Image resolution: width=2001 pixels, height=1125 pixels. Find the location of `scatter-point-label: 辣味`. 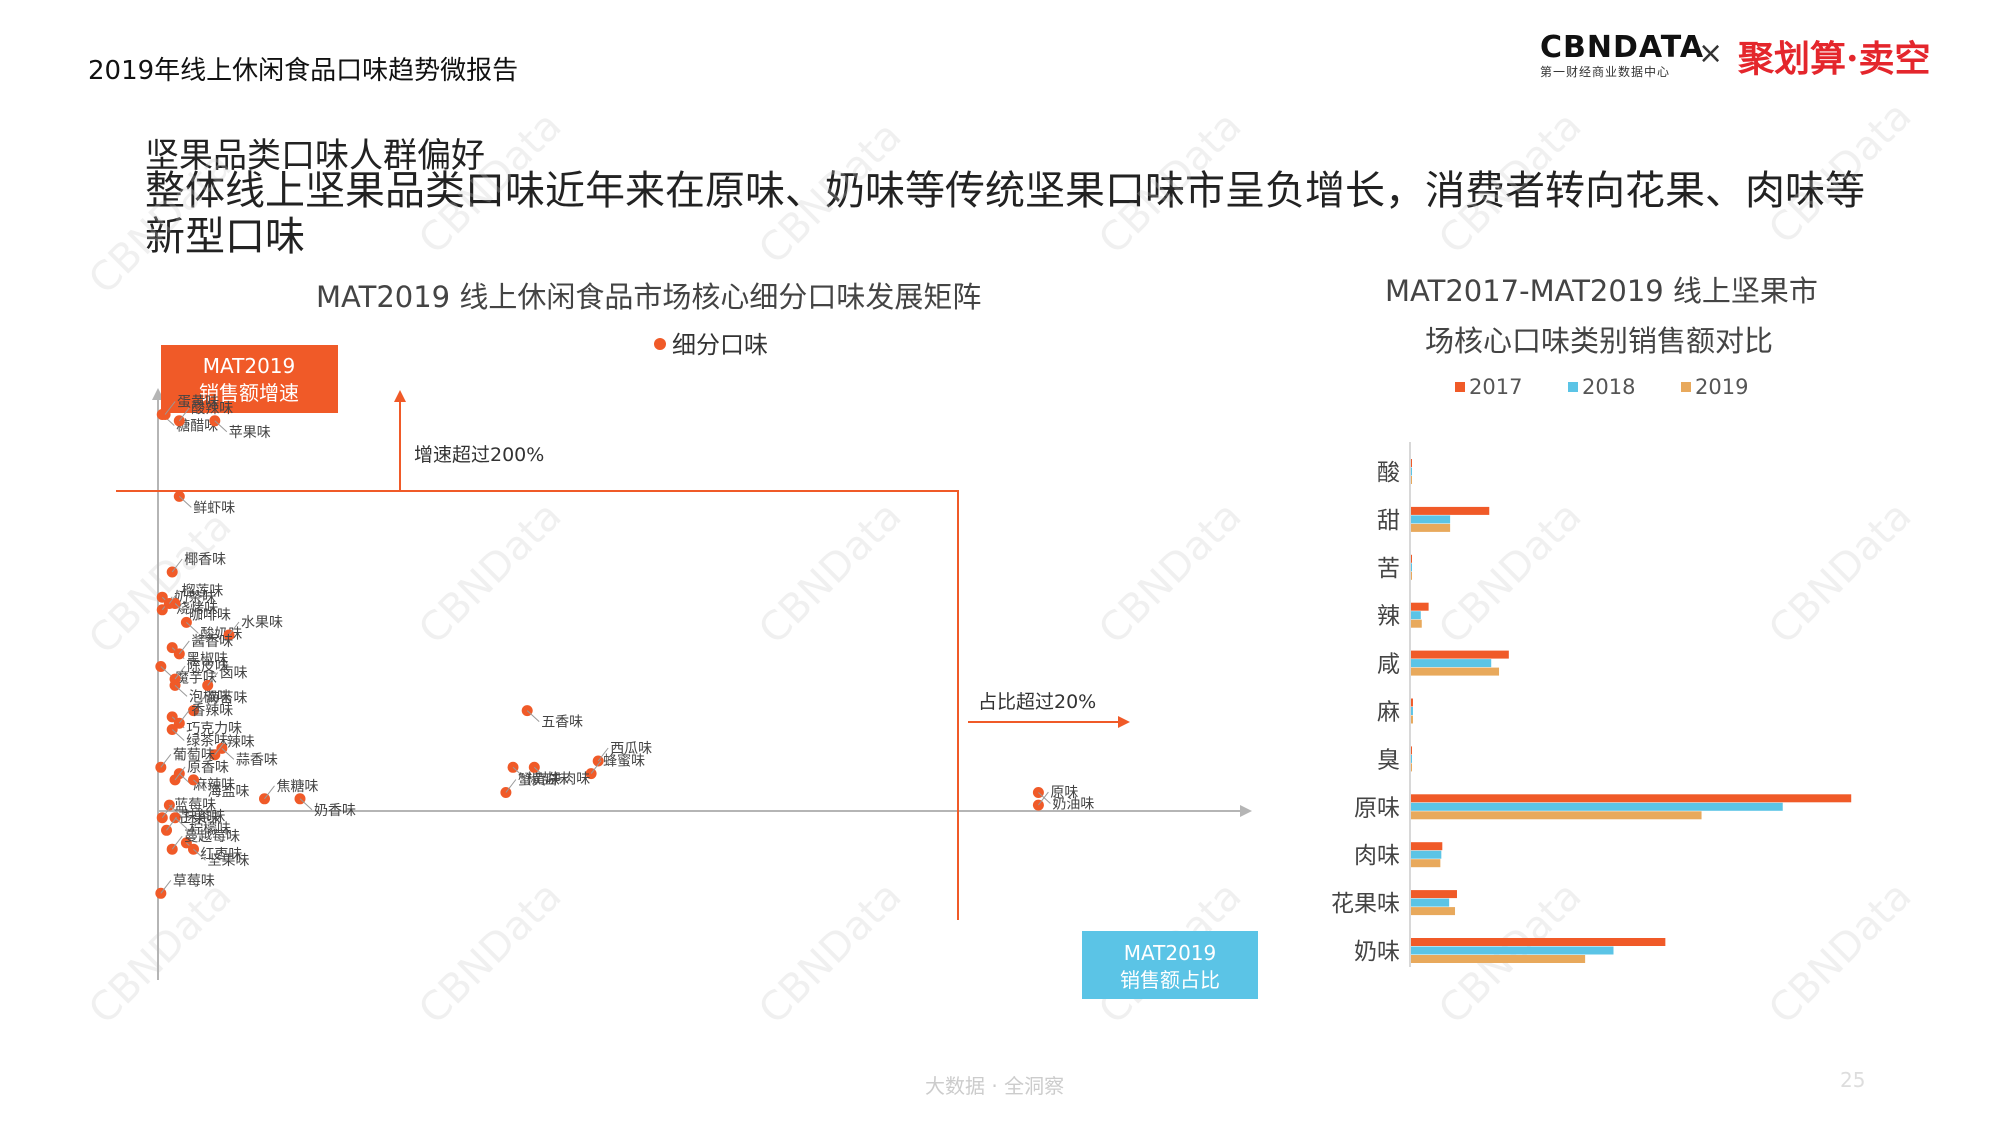

scatter-point-label: 辣味 is located at coordinates (241, 743).